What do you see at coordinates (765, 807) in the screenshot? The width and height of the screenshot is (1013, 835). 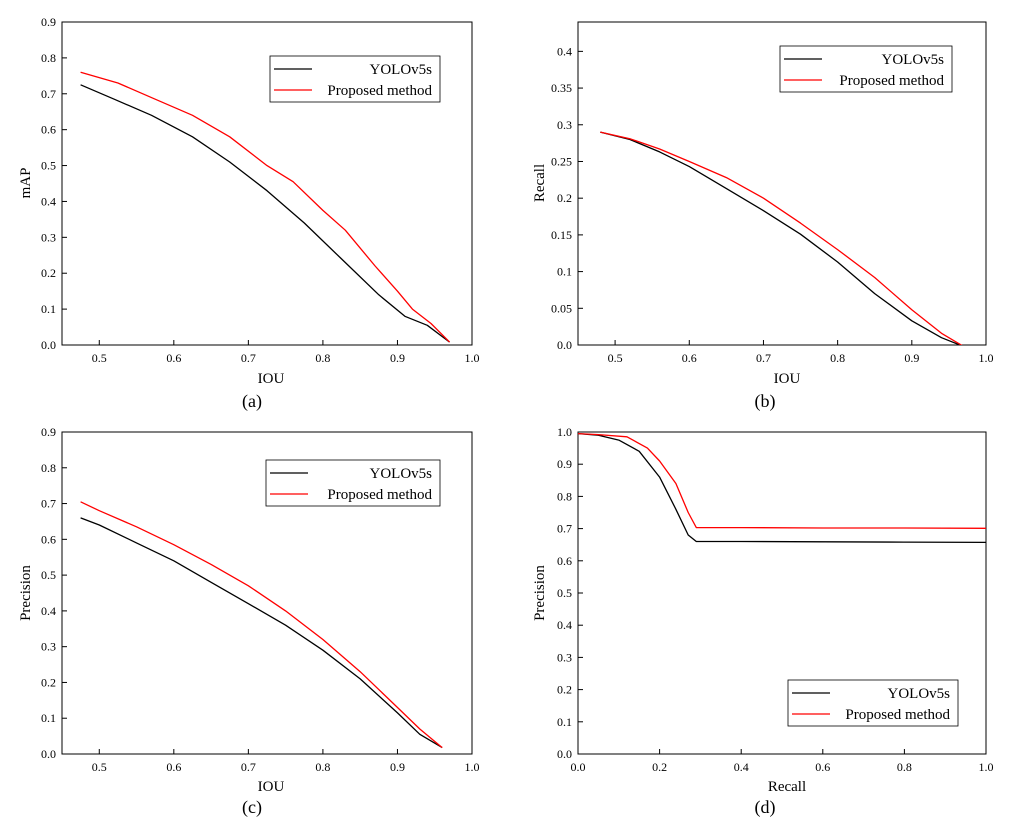 I see `panel-caption: (d)` at bounding box center [765, 807].